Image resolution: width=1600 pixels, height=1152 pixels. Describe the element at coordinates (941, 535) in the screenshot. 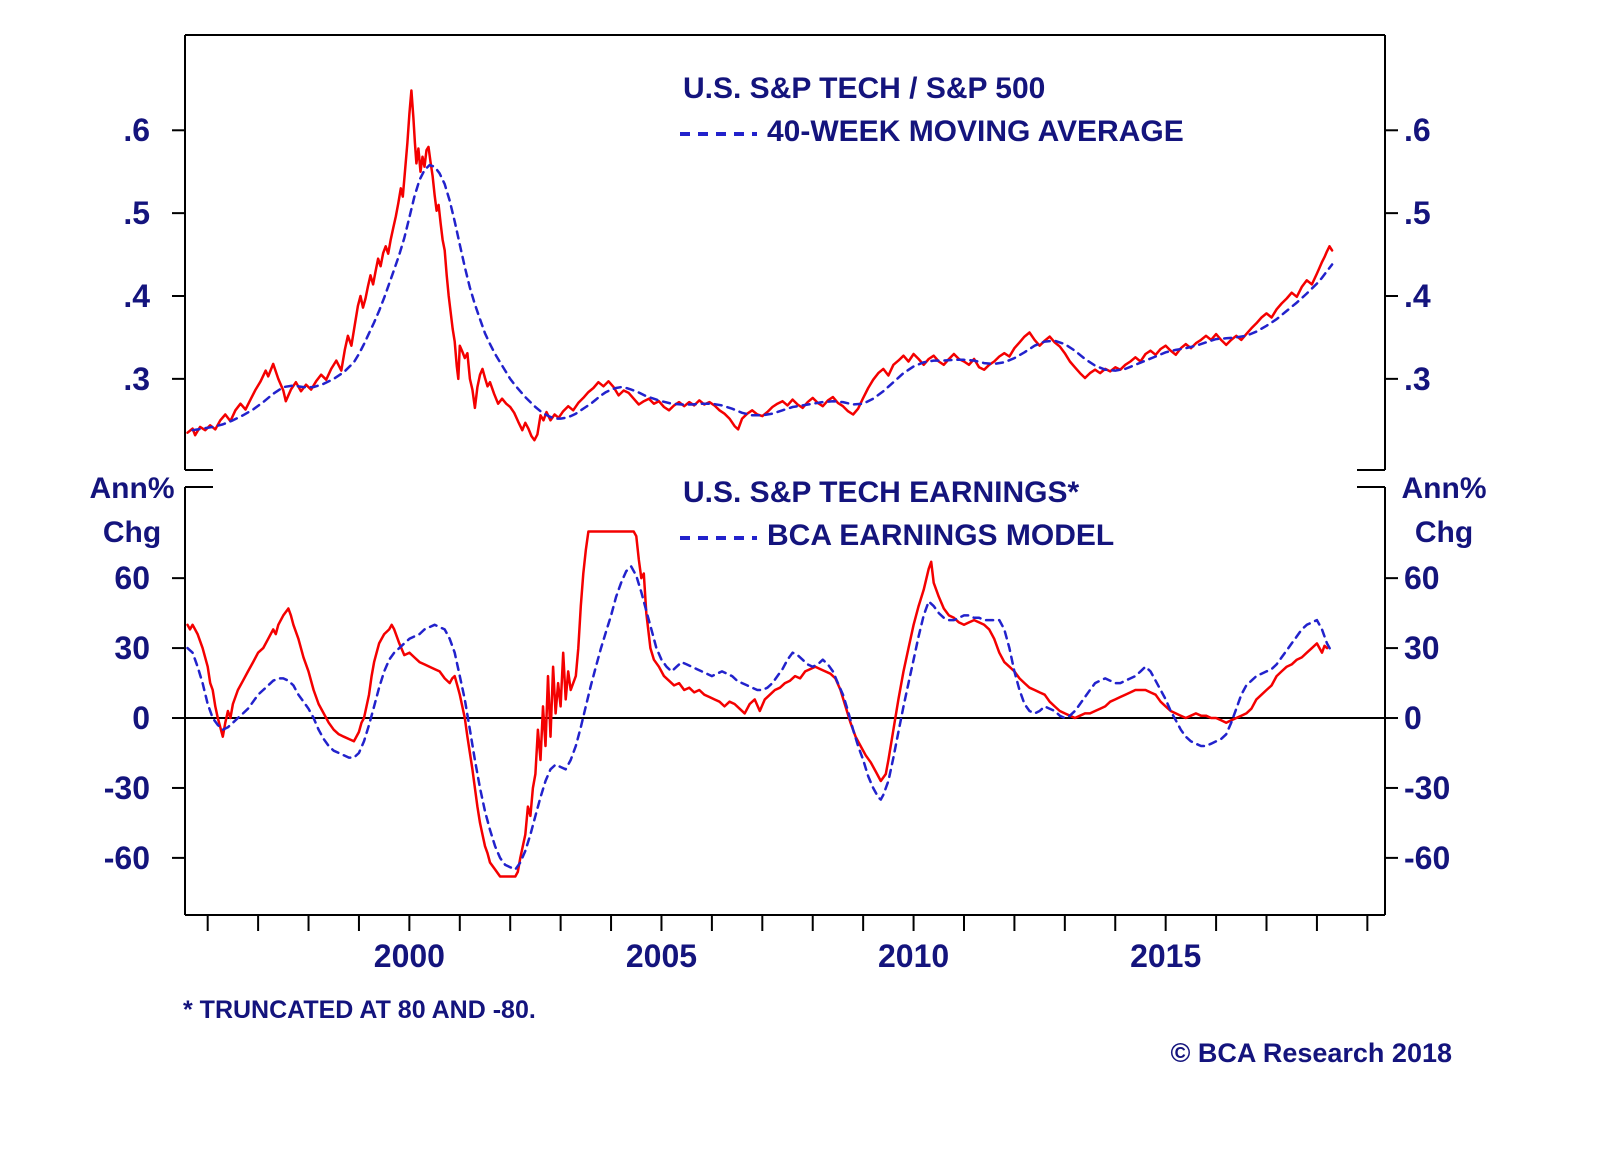

I see `bottom-legend-series2-label: BCA EARNINGS MODEL` at that location.